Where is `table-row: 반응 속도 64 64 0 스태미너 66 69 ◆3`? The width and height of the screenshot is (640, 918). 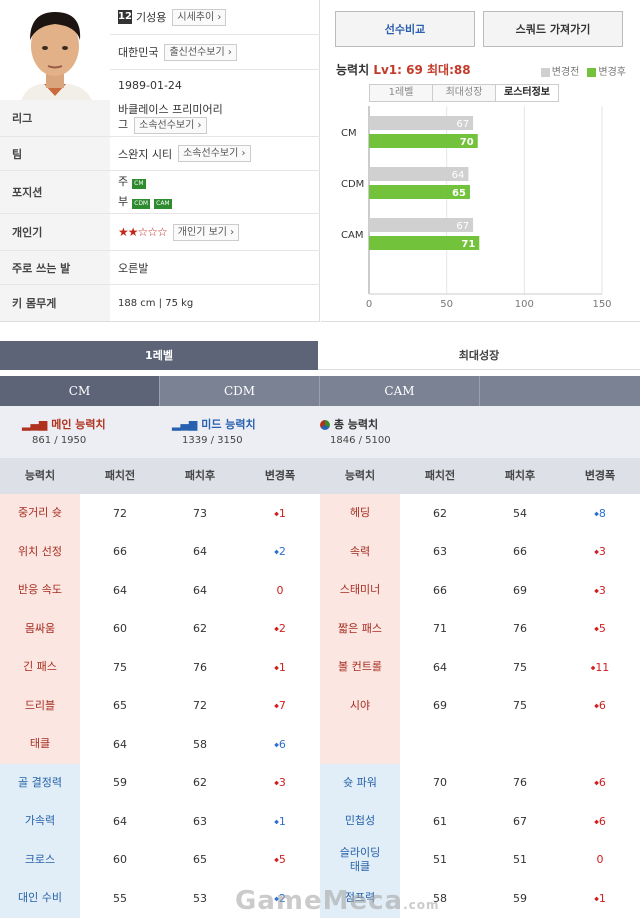
table-row: 반응 속도 64 64 0 스태미너 66 69 ◆3 is located at coordinates (320, 590).